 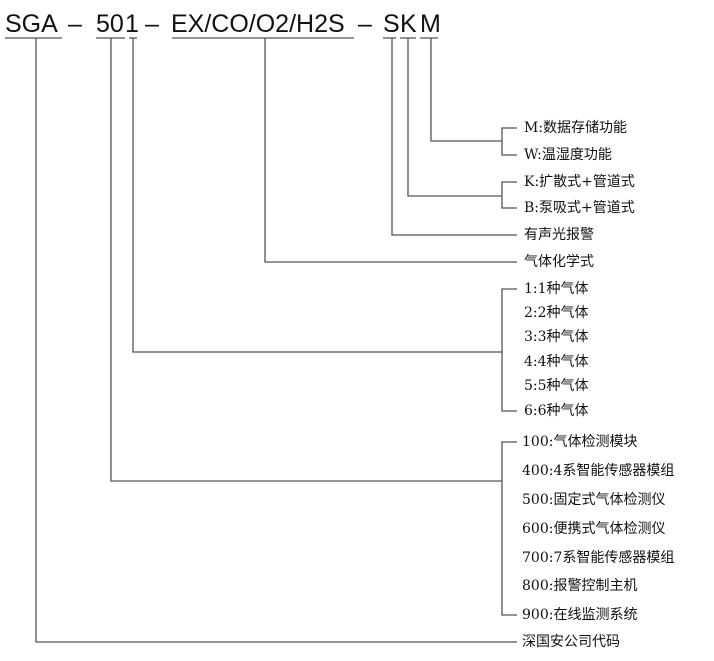 What do you see at coordinates (430, 24) in the screenshot?
I see `code-function: M` at bounding box center [430, 24].